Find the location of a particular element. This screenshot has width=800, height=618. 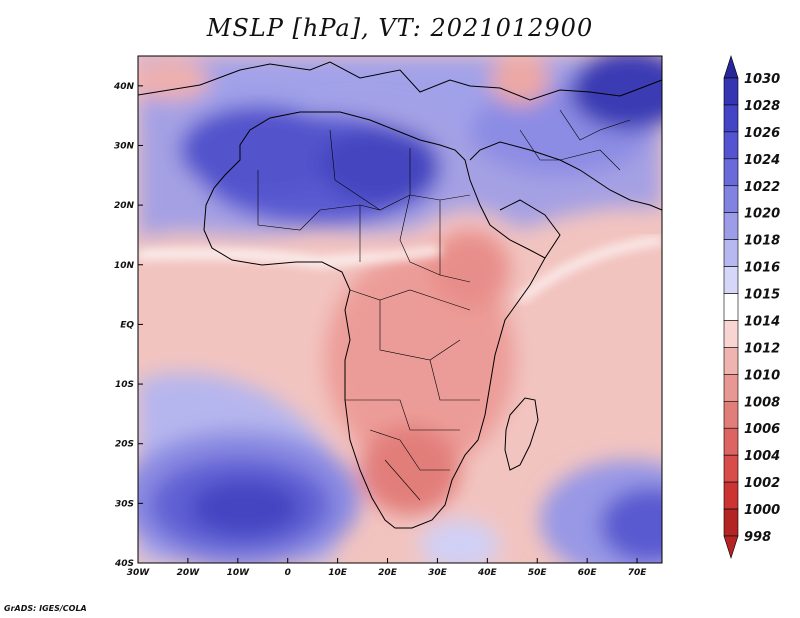

colorbar-level-label: 1024 is located at coordinates (762, 160).